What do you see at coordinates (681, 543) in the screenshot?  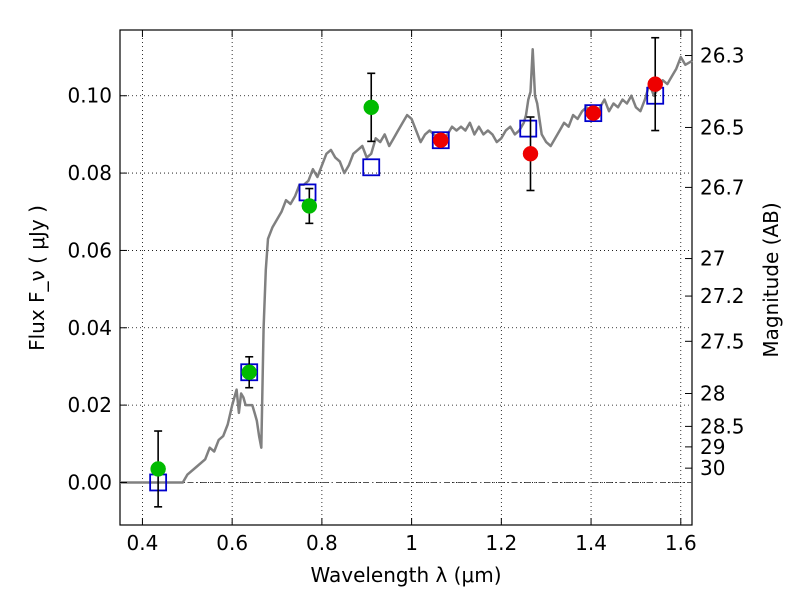 I see `x-tick-label: 1.6` at bounding box center [681, 543].